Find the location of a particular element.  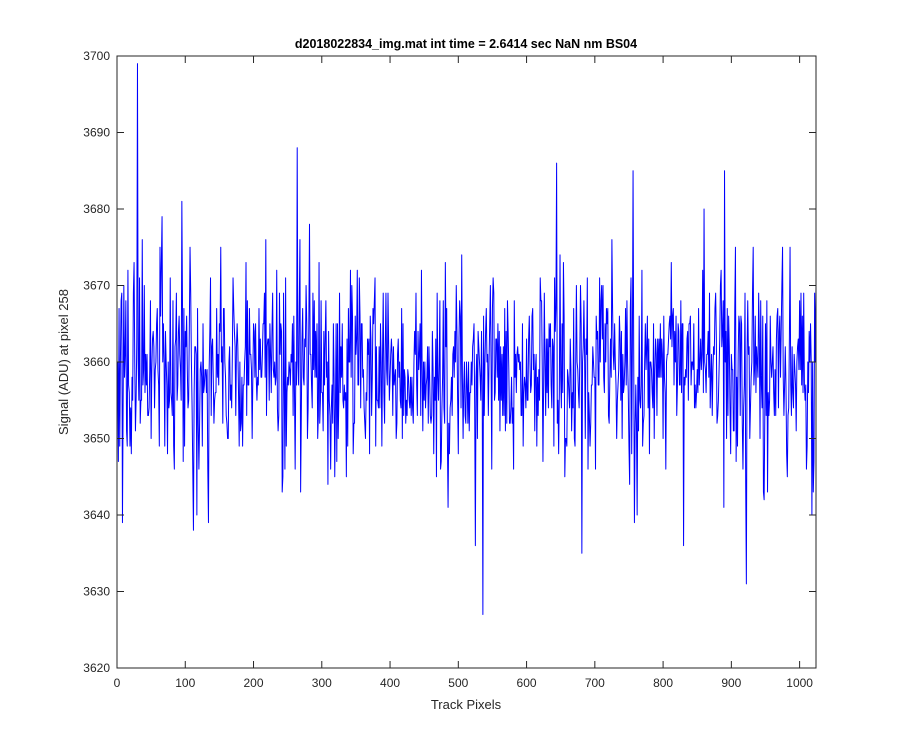

y-tick-label: 3660 is located at coordinates (96, 362).